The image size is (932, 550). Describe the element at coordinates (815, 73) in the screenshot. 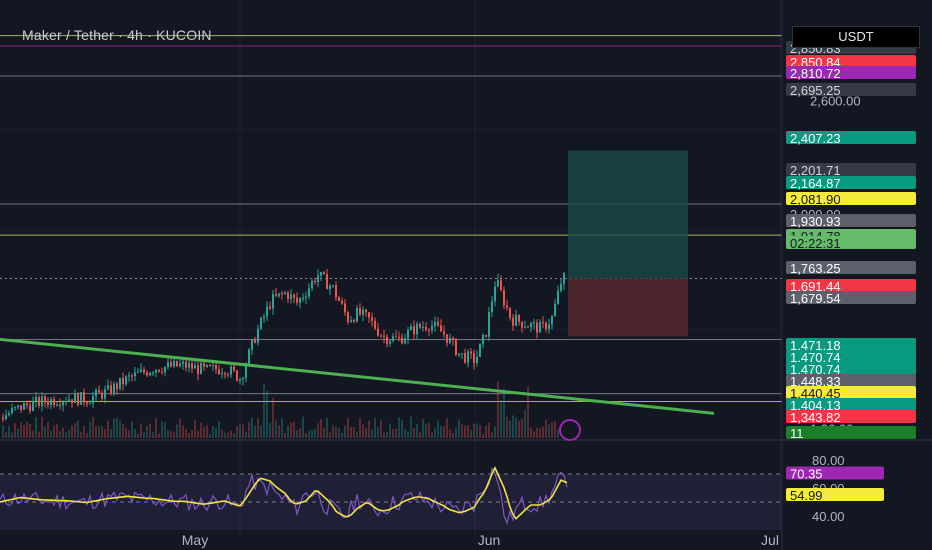

I see `price-label: 2,810.72` at that location.